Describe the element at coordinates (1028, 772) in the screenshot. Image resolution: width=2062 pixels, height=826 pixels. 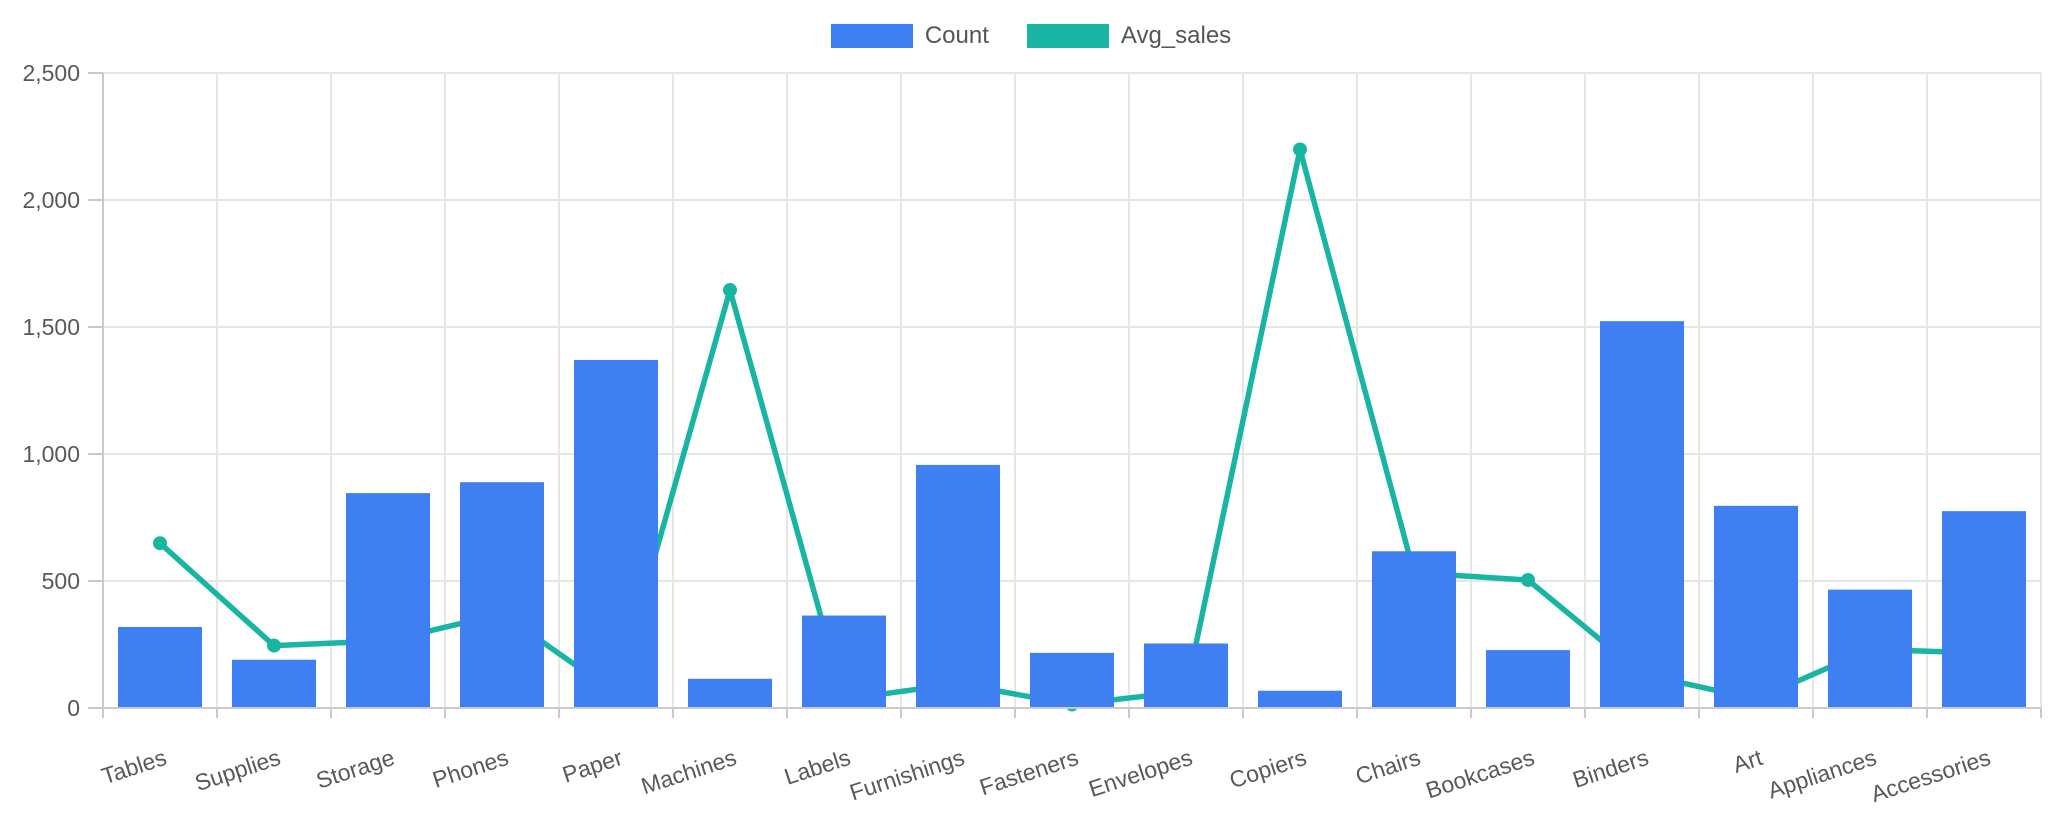
I see `x-category-label-fasteners: Fasteners` at that location.